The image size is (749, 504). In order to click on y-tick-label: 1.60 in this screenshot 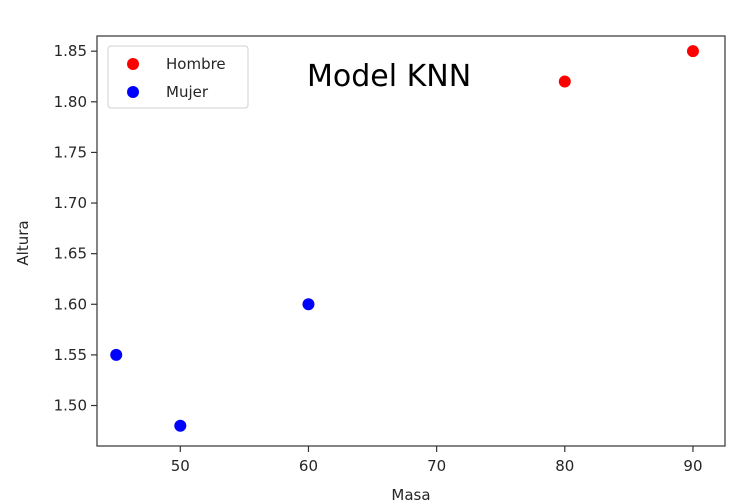, I will do `click(70, 304)`.